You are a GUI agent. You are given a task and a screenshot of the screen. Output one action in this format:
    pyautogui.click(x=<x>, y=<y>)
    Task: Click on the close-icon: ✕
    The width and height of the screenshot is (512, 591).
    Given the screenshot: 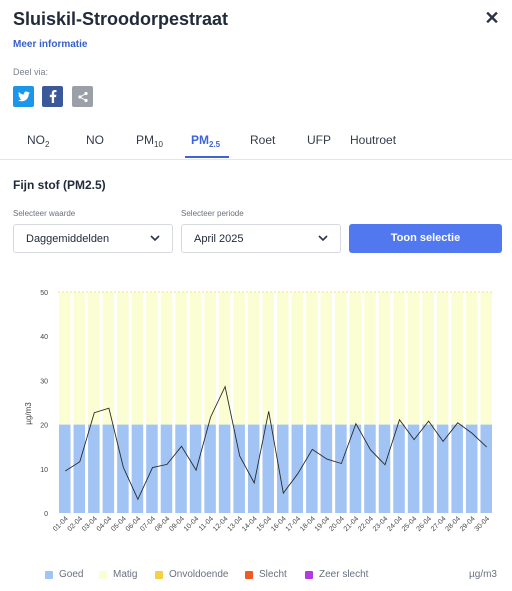 What is the action you would take?
    pyautogui.click(x=492, y=18)
    